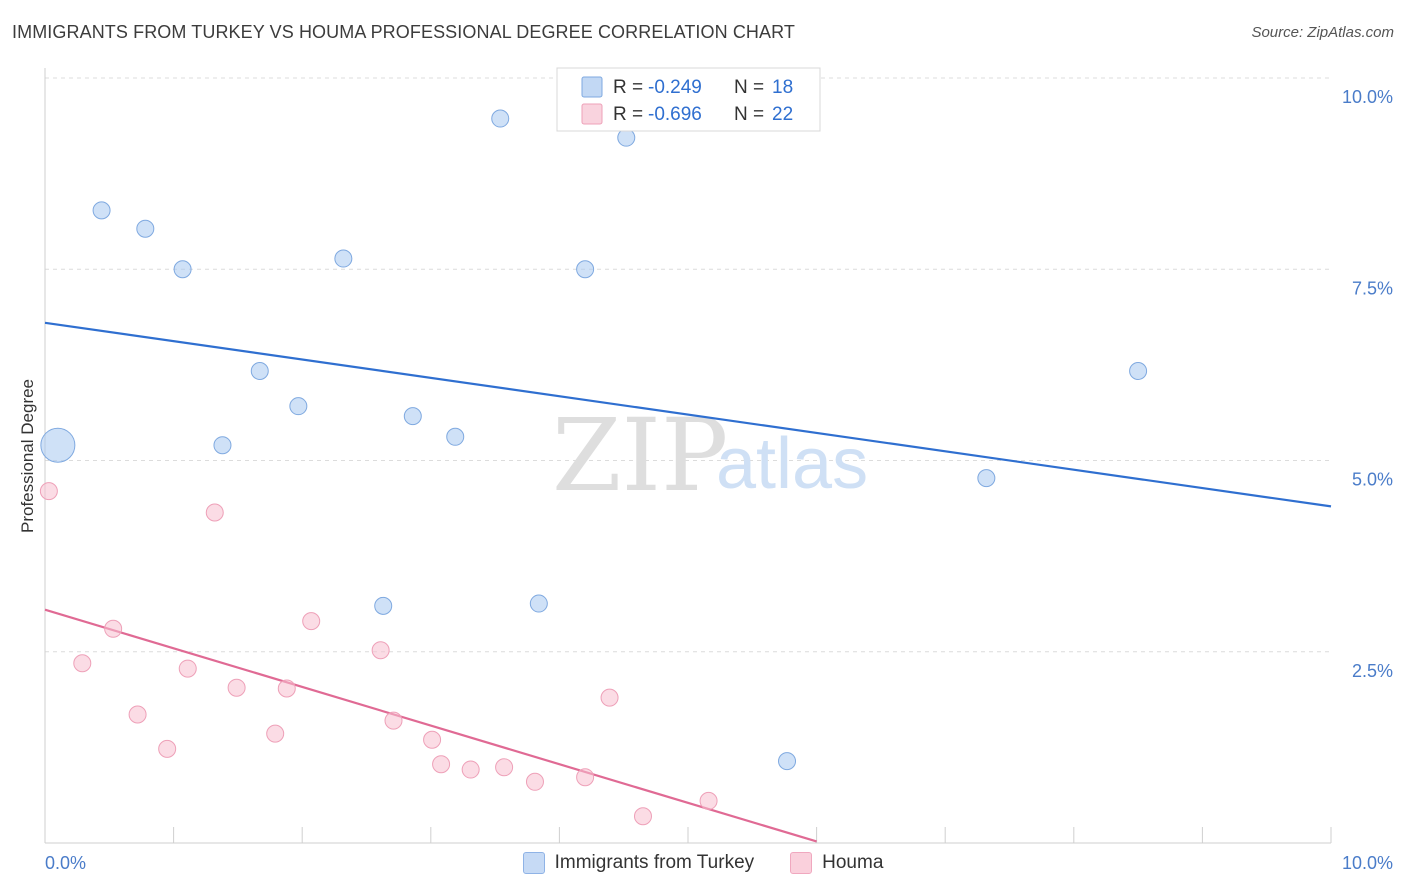  Describe the element at coordinates (1372, 480) in the screenshot. I see `y-tick-label-1: 5.0%` at that location.